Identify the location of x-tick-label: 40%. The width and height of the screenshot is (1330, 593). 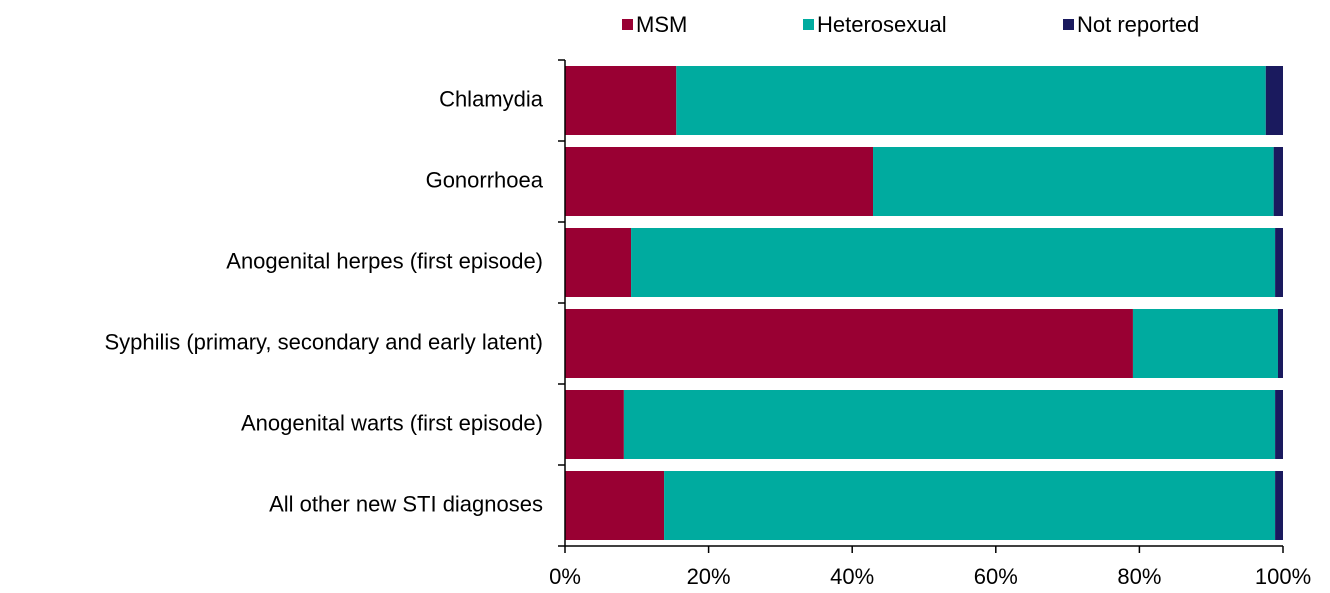
(852, 576).